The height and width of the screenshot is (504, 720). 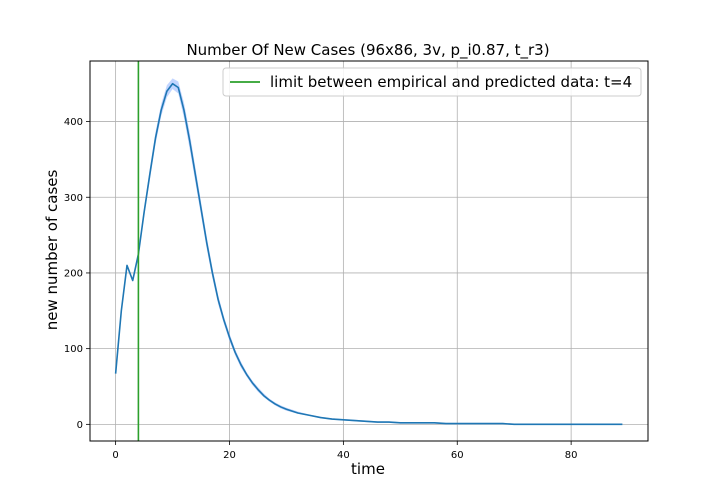 I want to click on x-tick-label: 20, so click(x=229, y=455).